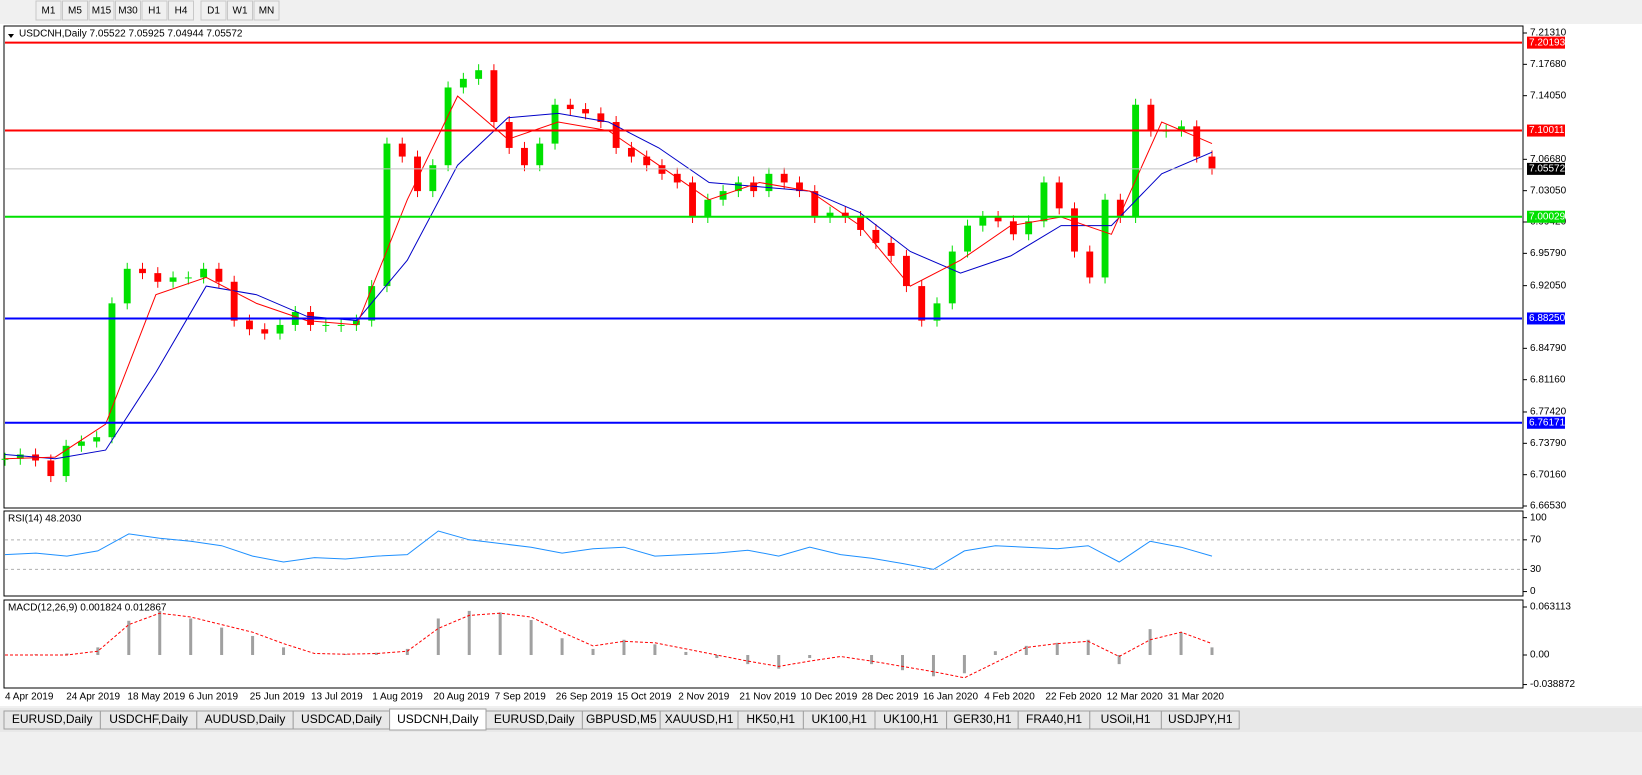  I want to click on timeframe-label: M1, so click(49, 11).